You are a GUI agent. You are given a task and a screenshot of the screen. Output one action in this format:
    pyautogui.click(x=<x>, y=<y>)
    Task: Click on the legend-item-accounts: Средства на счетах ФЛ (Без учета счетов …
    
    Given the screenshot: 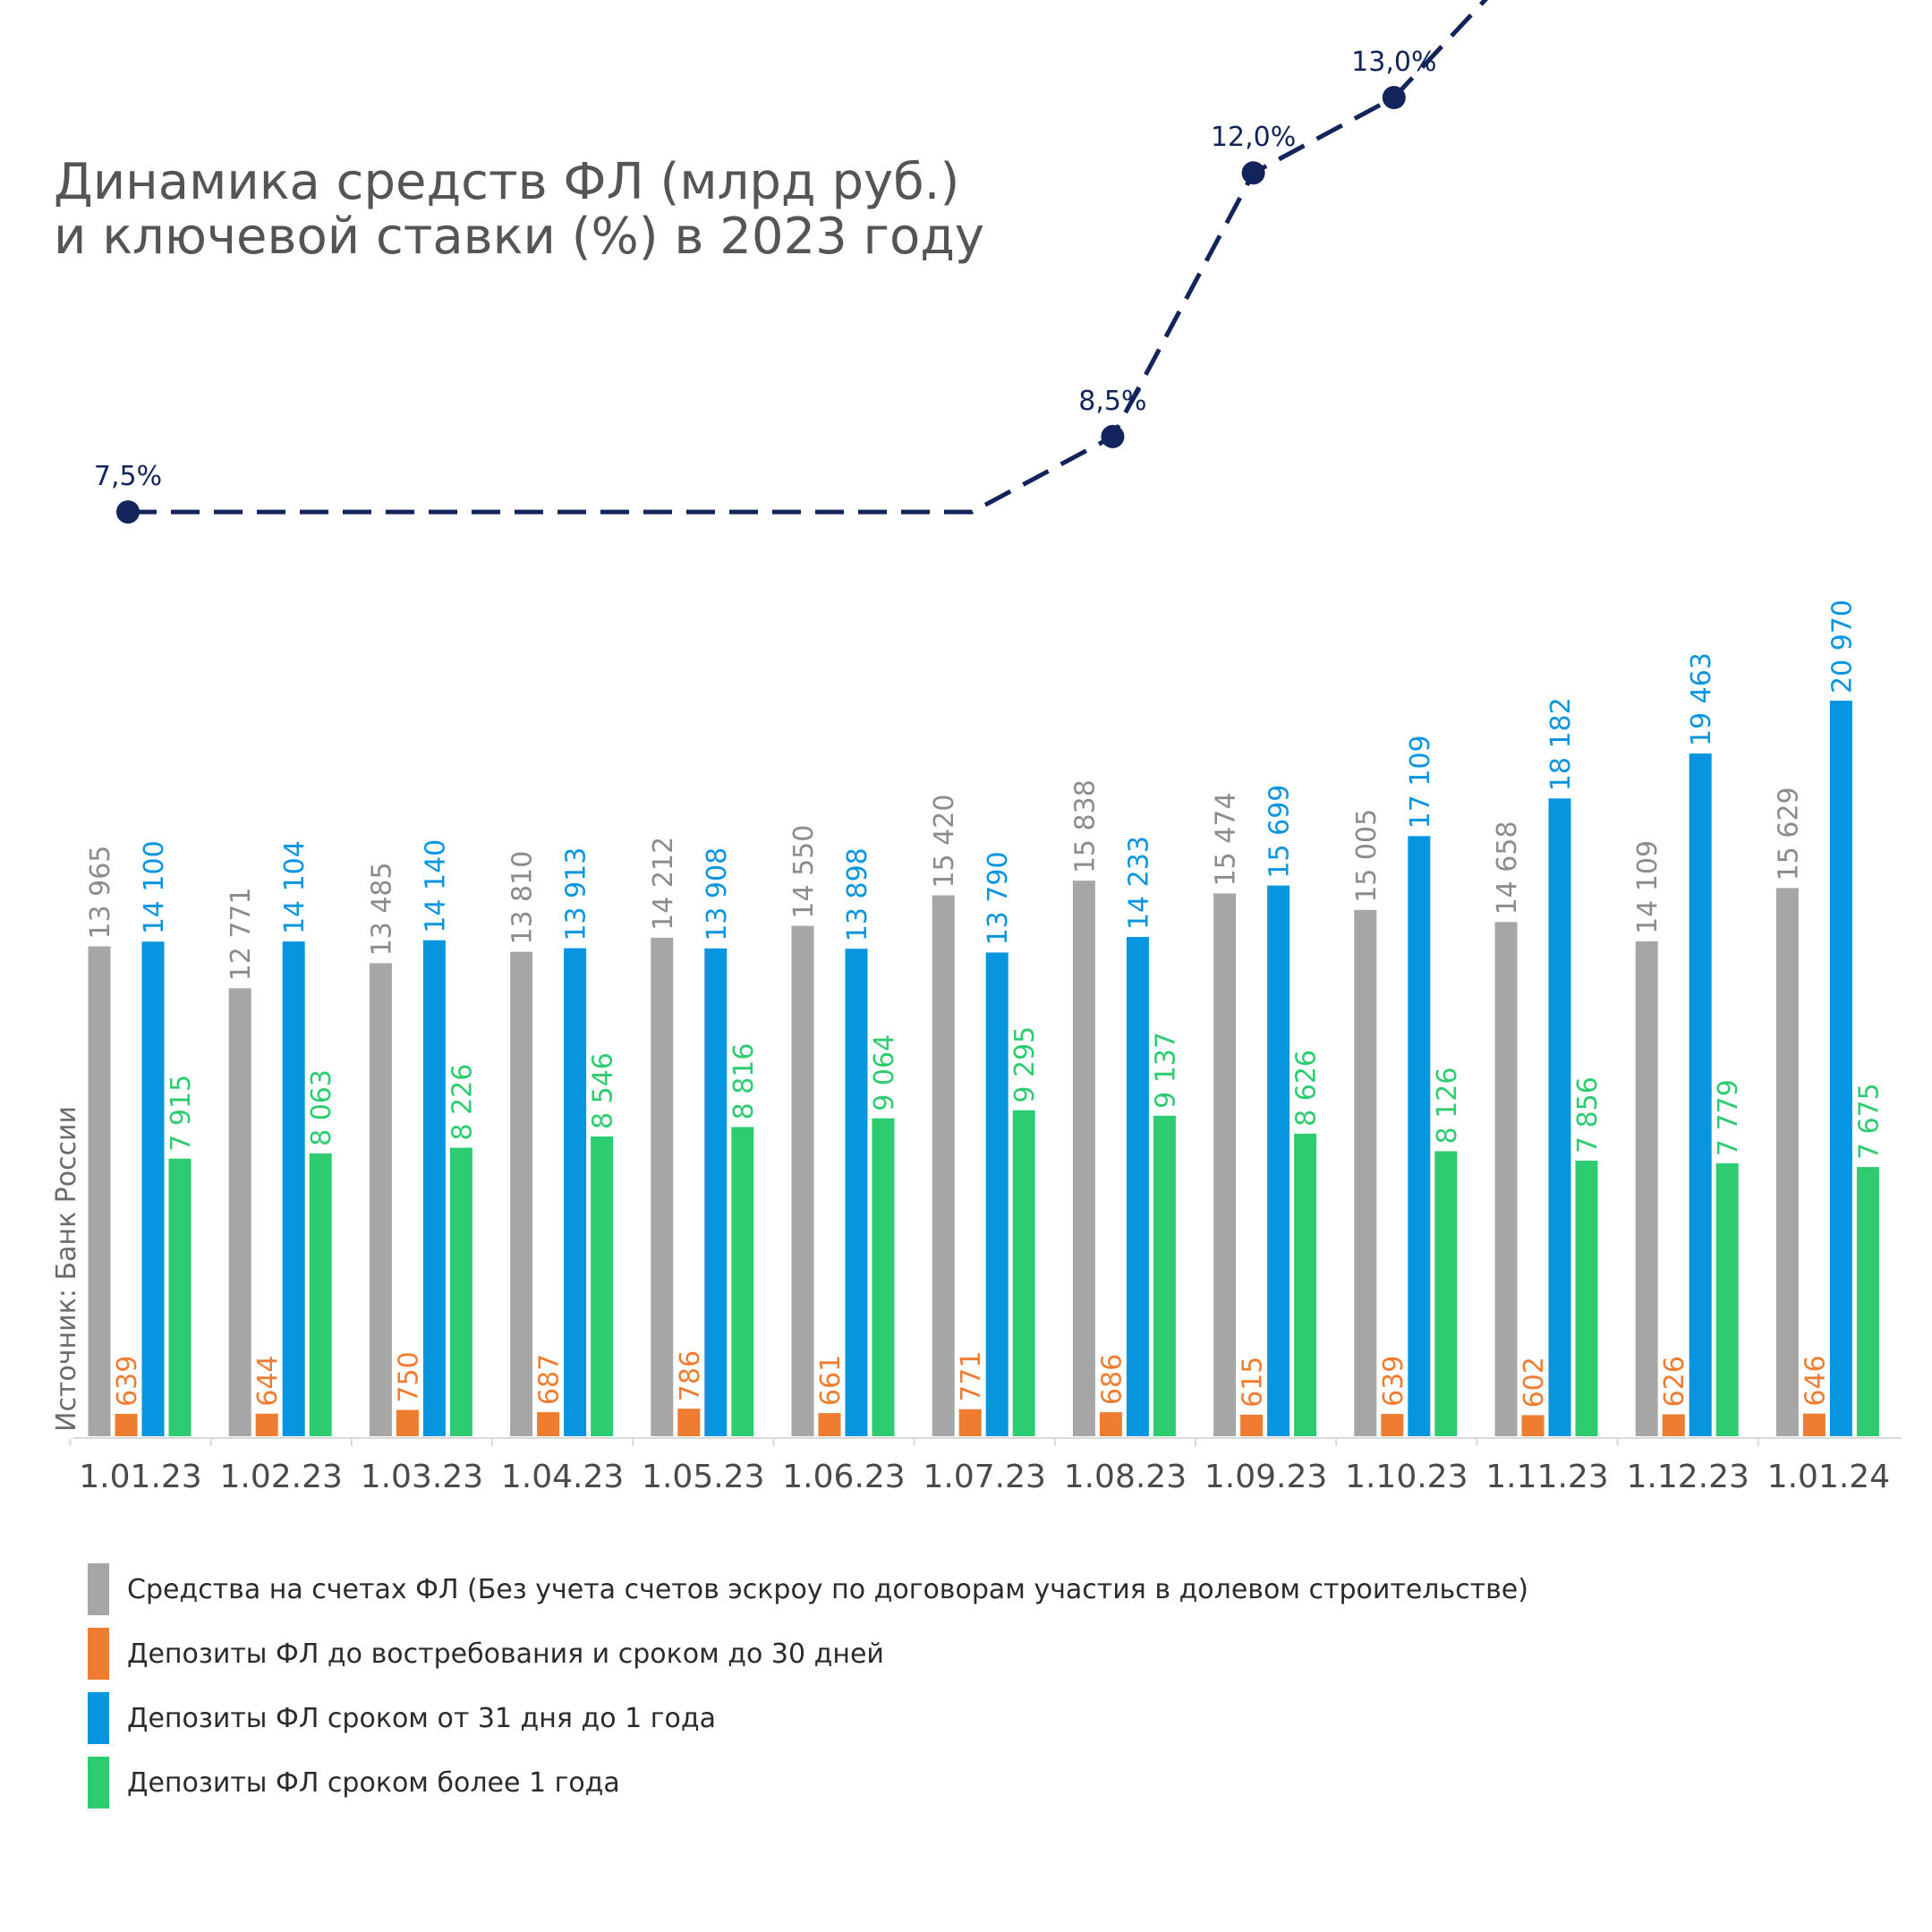 What is the action you would take?
    pyautogui.click(x=808, y=1589)
    